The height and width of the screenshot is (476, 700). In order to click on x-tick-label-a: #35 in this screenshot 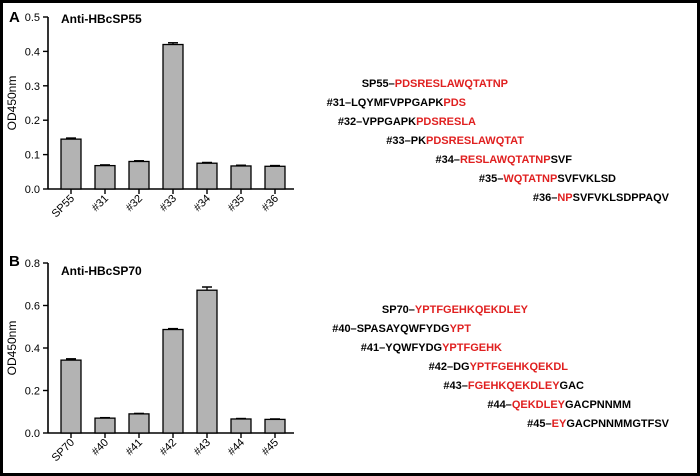, I will do `click(236, 203)`.